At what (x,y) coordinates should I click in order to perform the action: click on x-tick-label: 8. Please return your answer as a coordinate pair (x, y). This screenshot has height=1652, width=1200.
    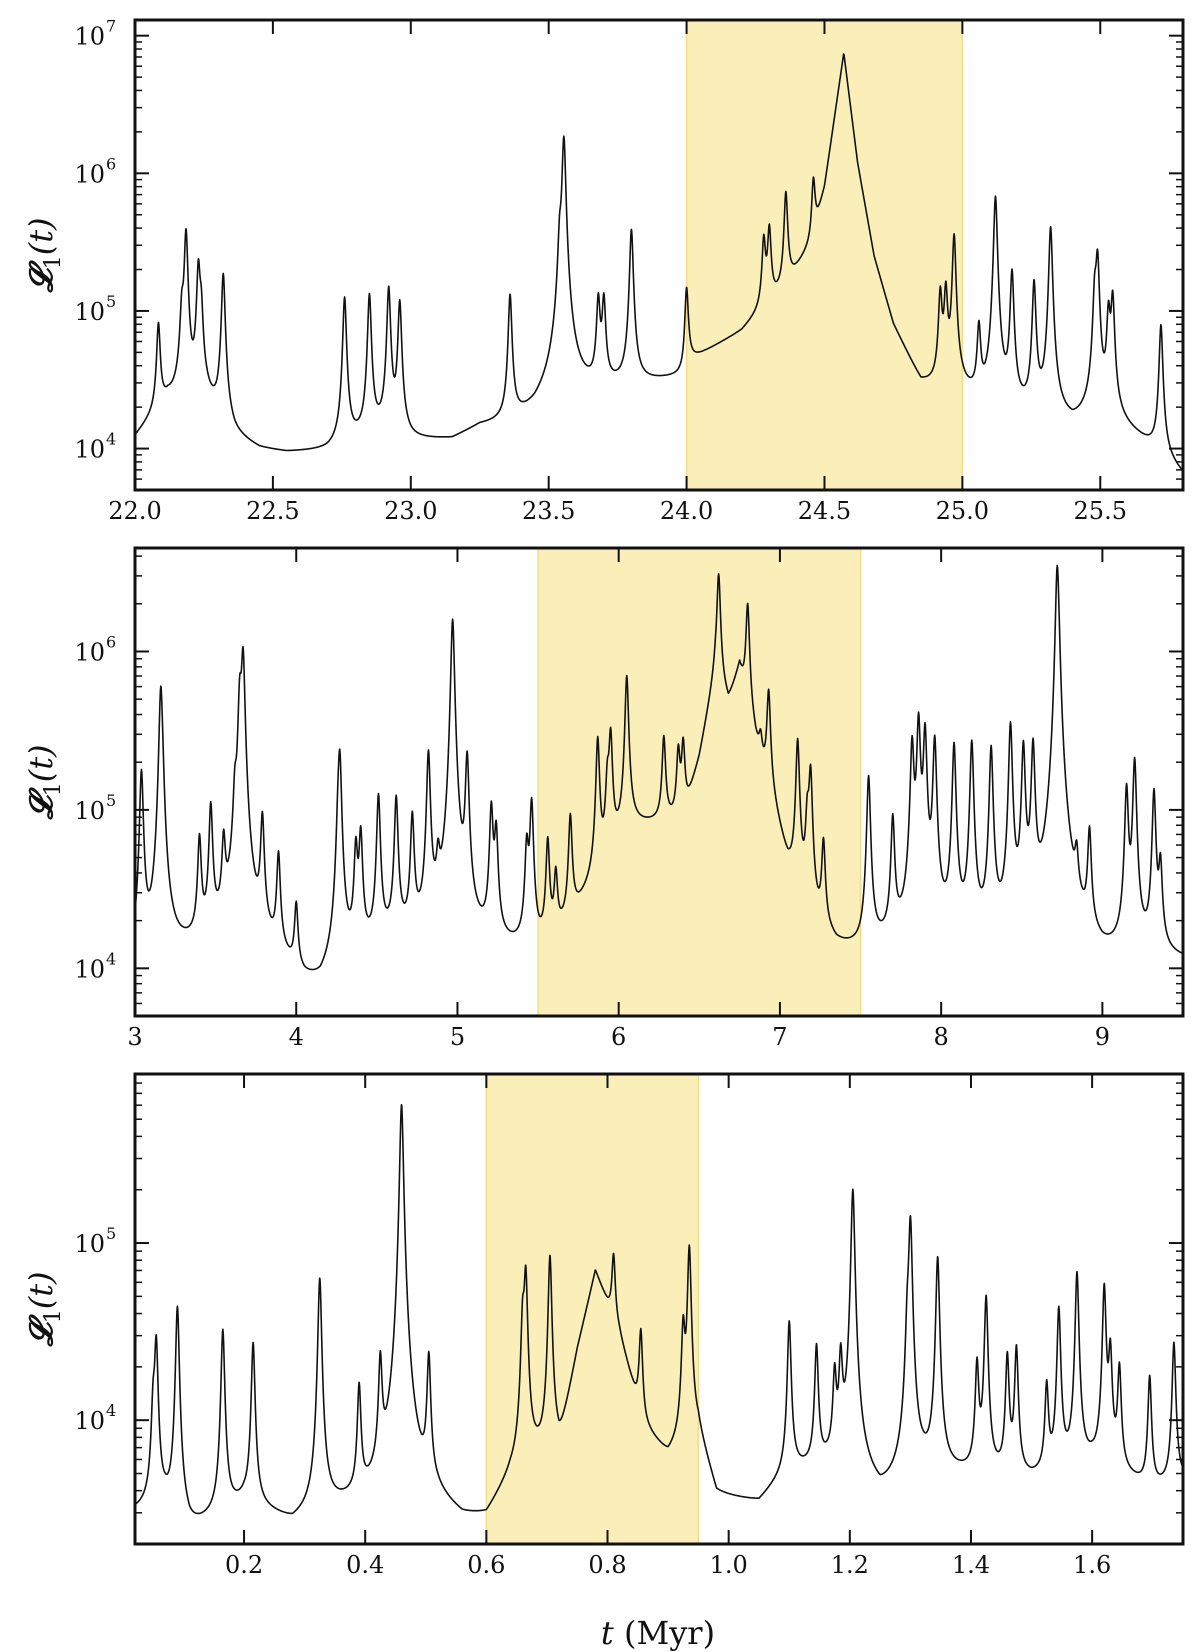
    Looking at the image, I should click on (941, 1037).